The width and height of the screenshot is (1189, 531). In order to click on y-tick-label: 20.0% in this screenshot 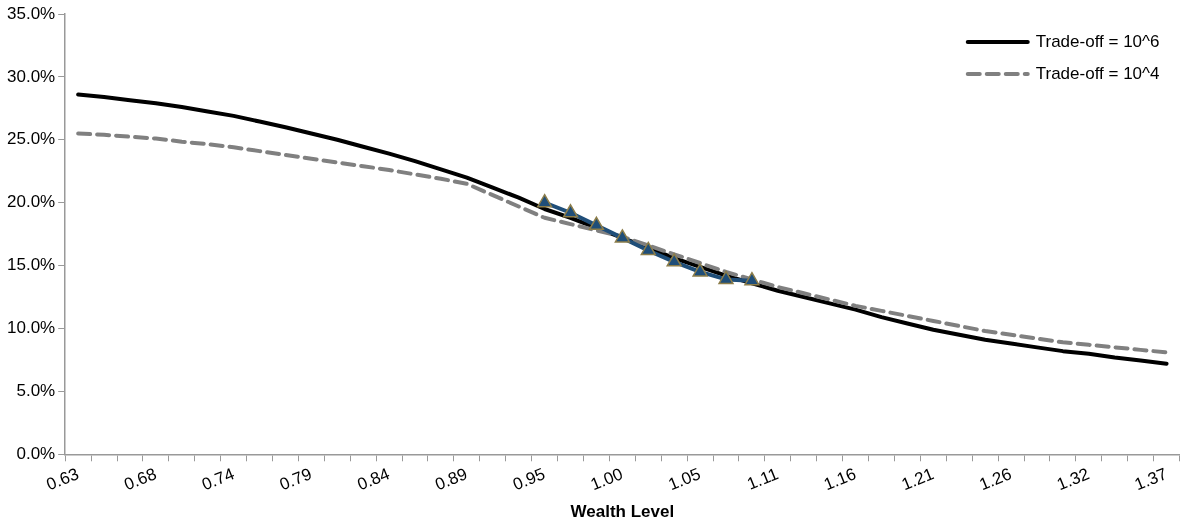, I will do `click(31, 202)`.